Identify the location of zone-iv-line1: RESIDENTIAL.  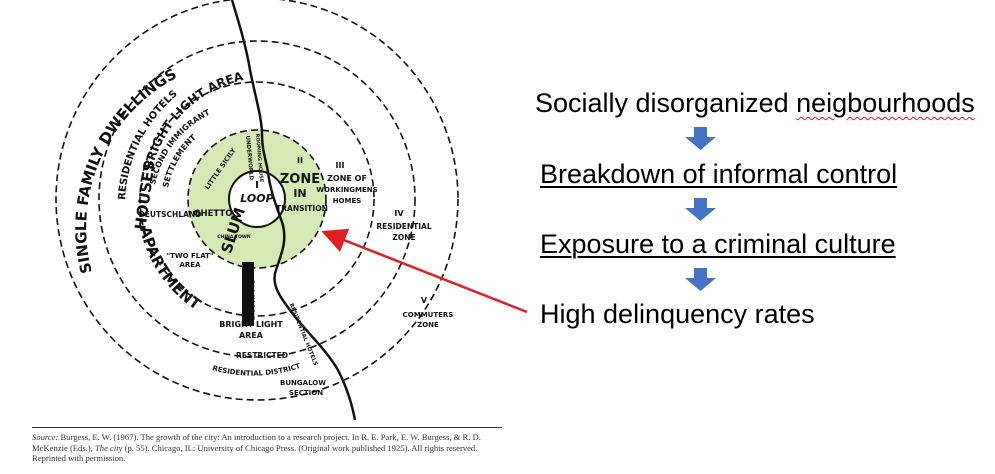
(403, 226).